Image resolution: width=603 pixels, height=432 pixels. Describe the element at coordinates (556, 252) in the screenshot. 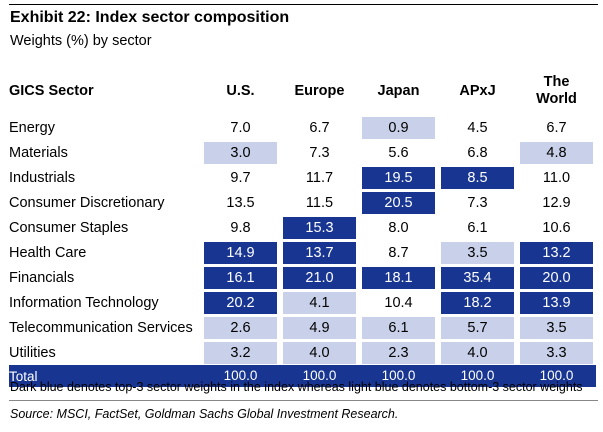

I see `value-cell-top3: 13.2` at that location.